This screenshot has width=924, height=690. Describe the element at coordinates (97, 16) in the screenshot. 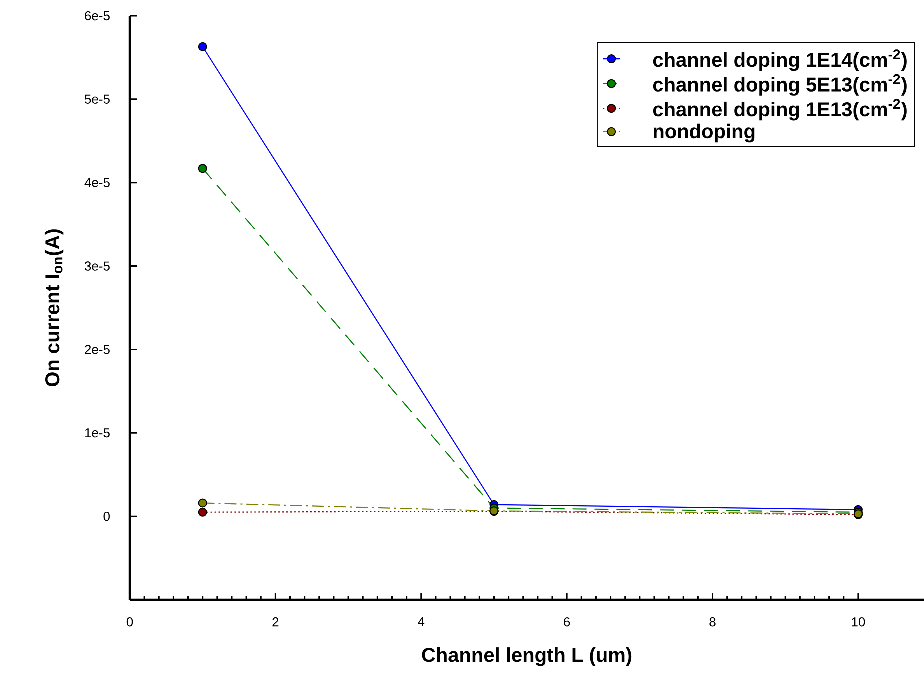

I see `y-tick-label: 6e-5` at that location.